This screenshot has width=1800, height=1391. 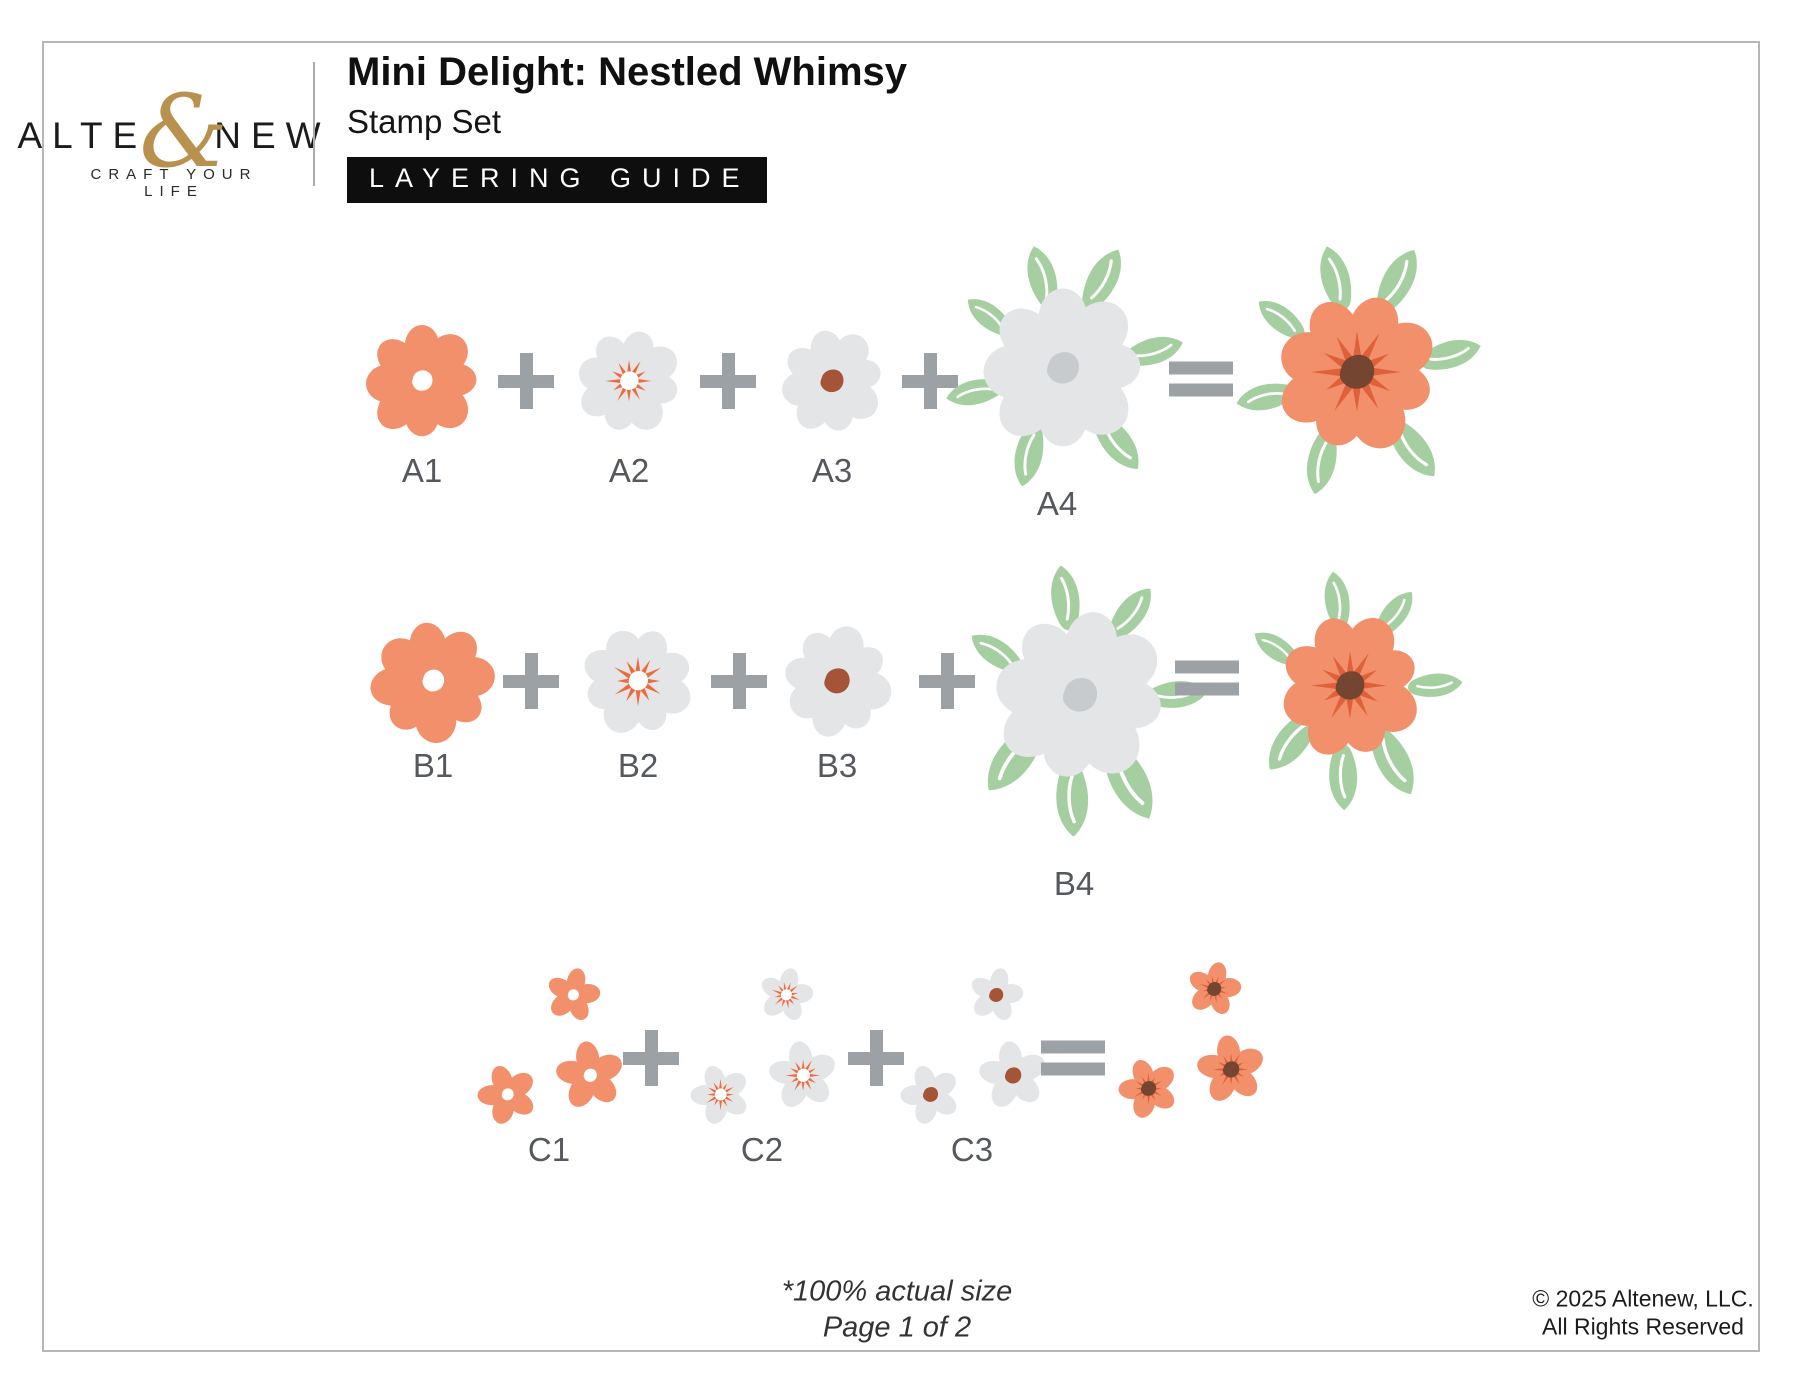 What do you see at coordinates (897, 1291) in the screenshot?
I see `actual-size-note: *100% actual size` at bounding box center [897, 1291].